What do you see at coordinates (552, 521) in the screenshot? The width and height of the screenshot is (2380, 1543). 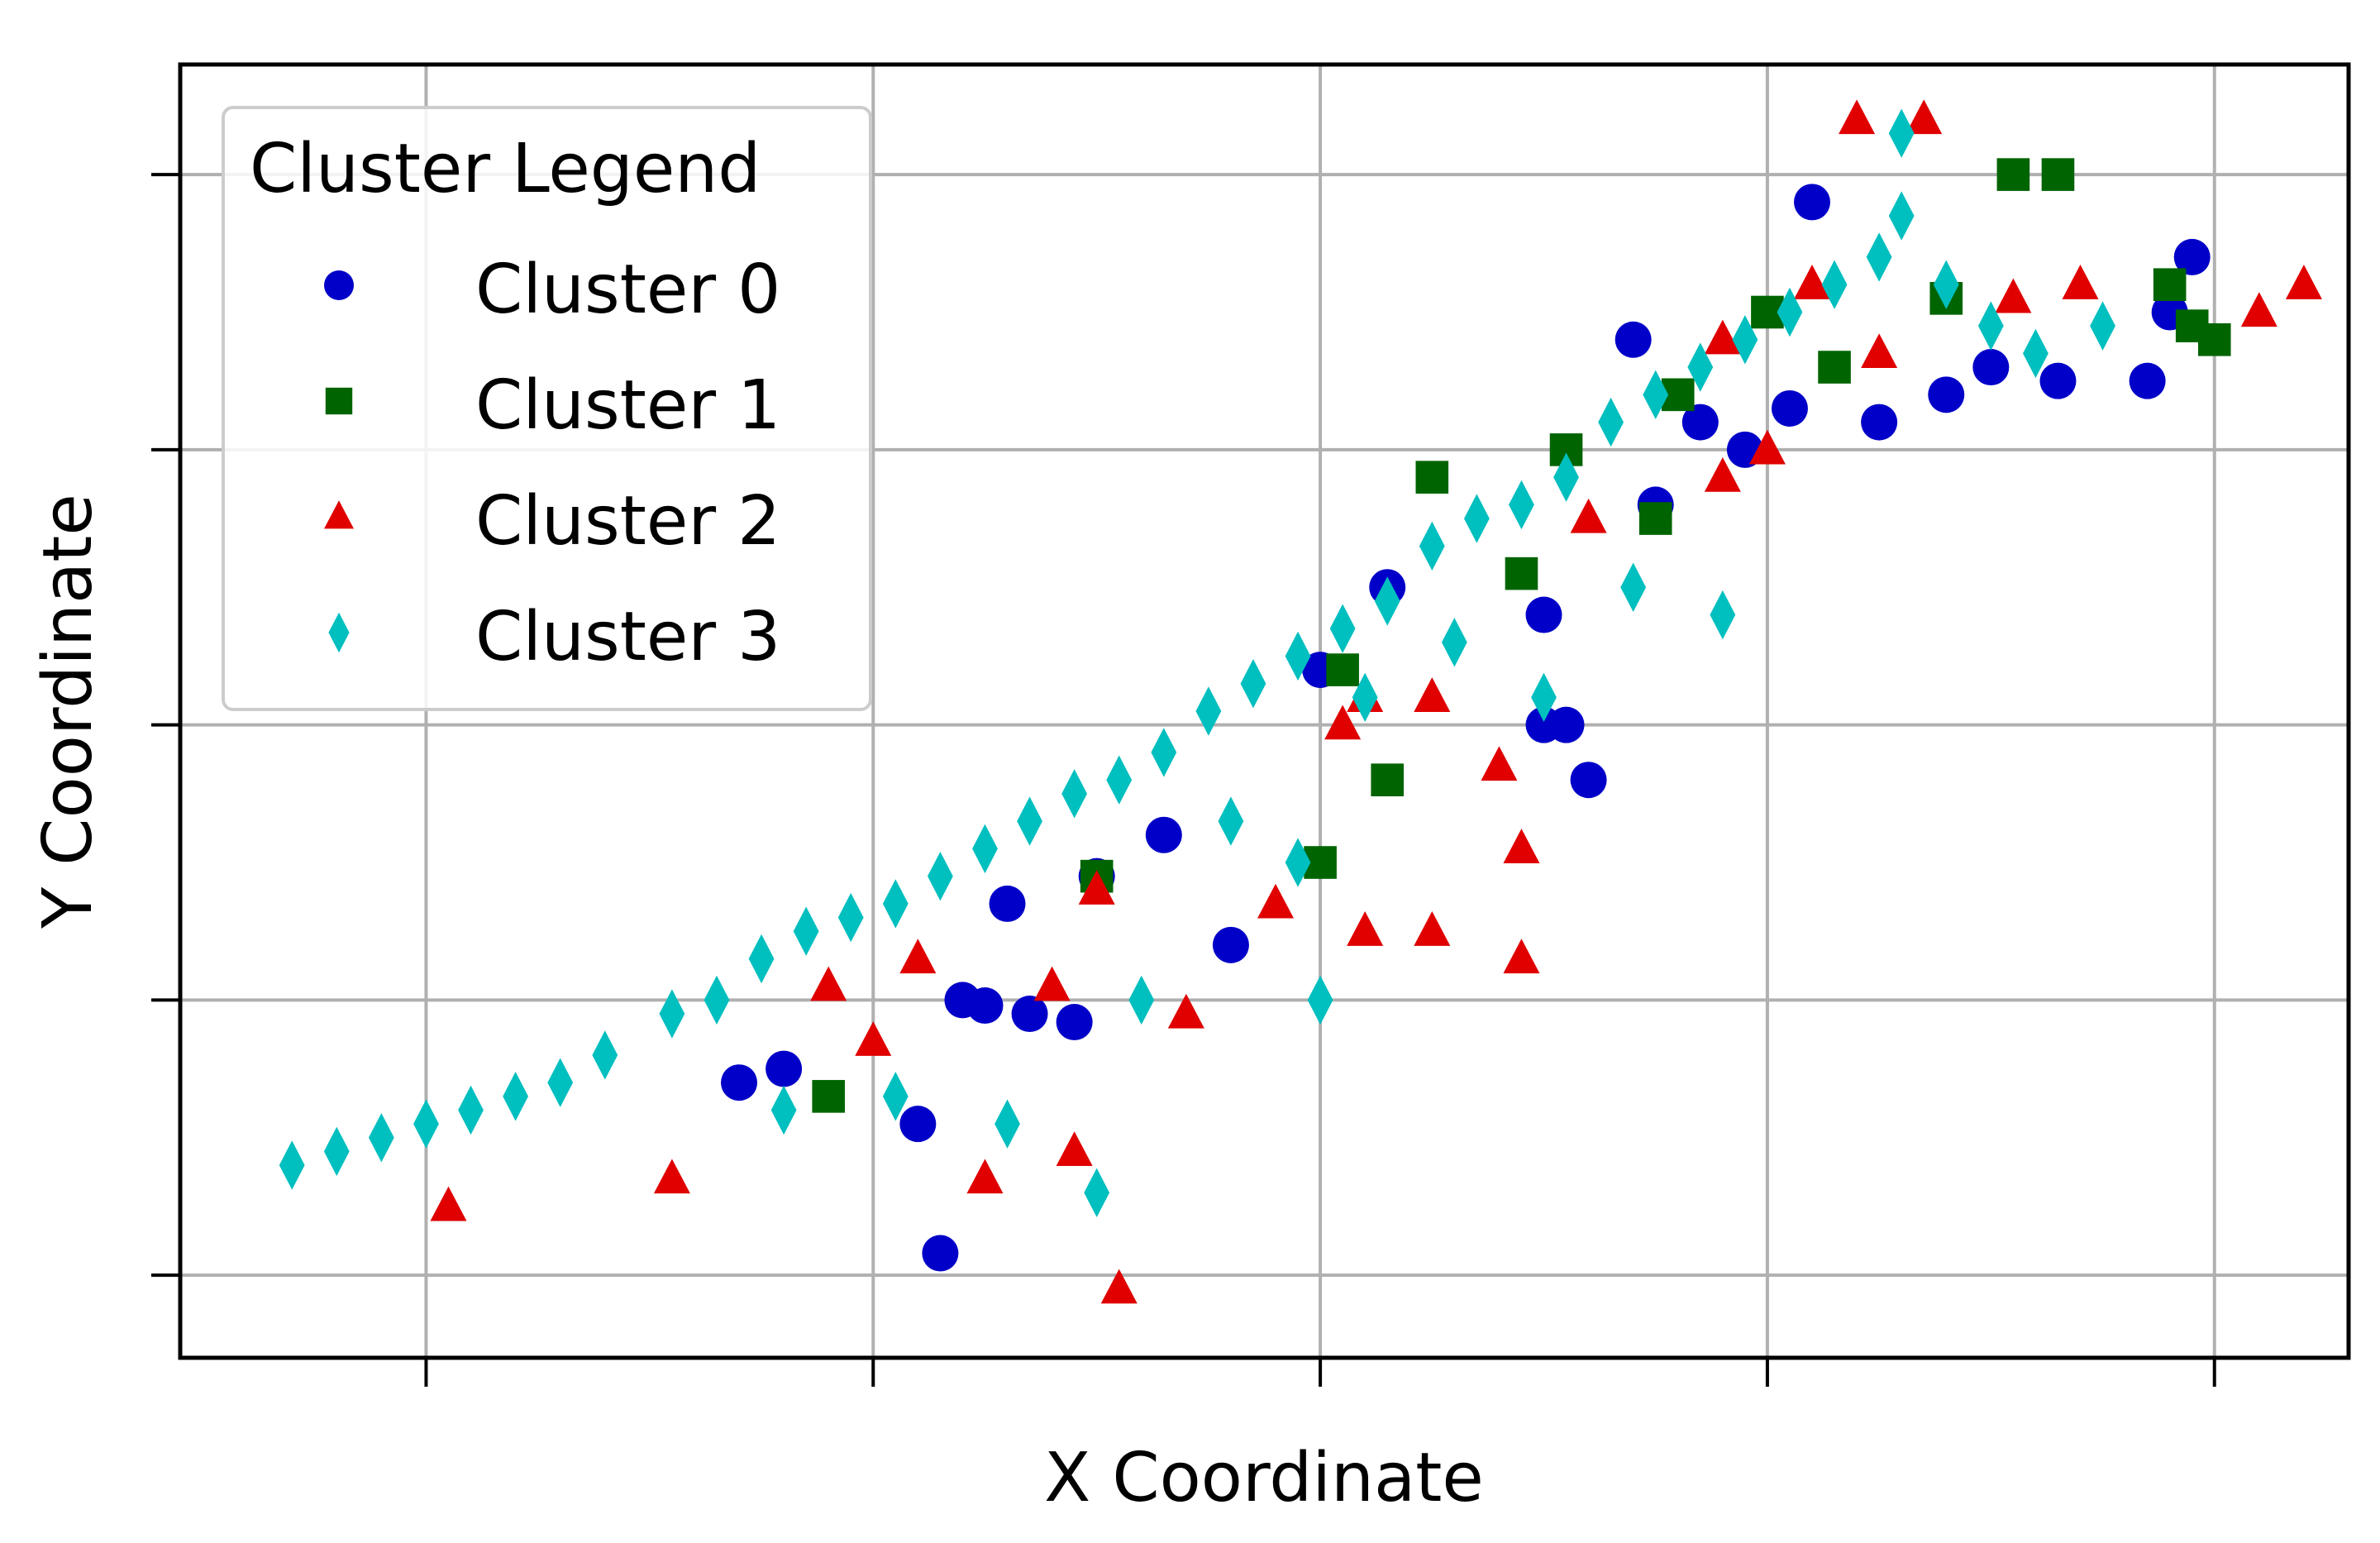 I see `legend-entry: Cluster 2` at bounding box center [552, 521].